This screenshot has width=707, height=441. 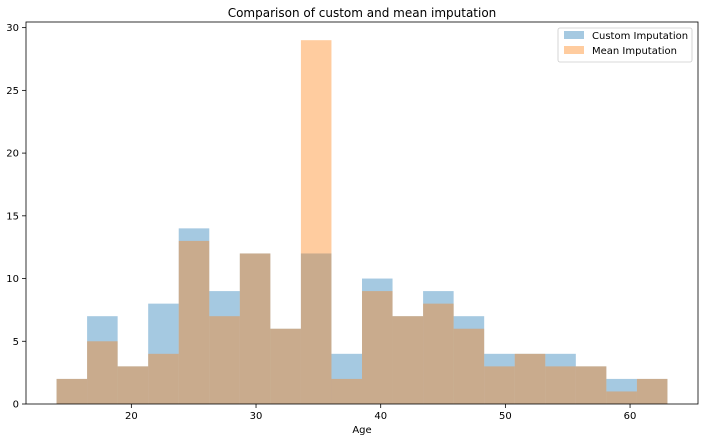 I want to click on legend-swatch-custom, so click(x=574, y=35).